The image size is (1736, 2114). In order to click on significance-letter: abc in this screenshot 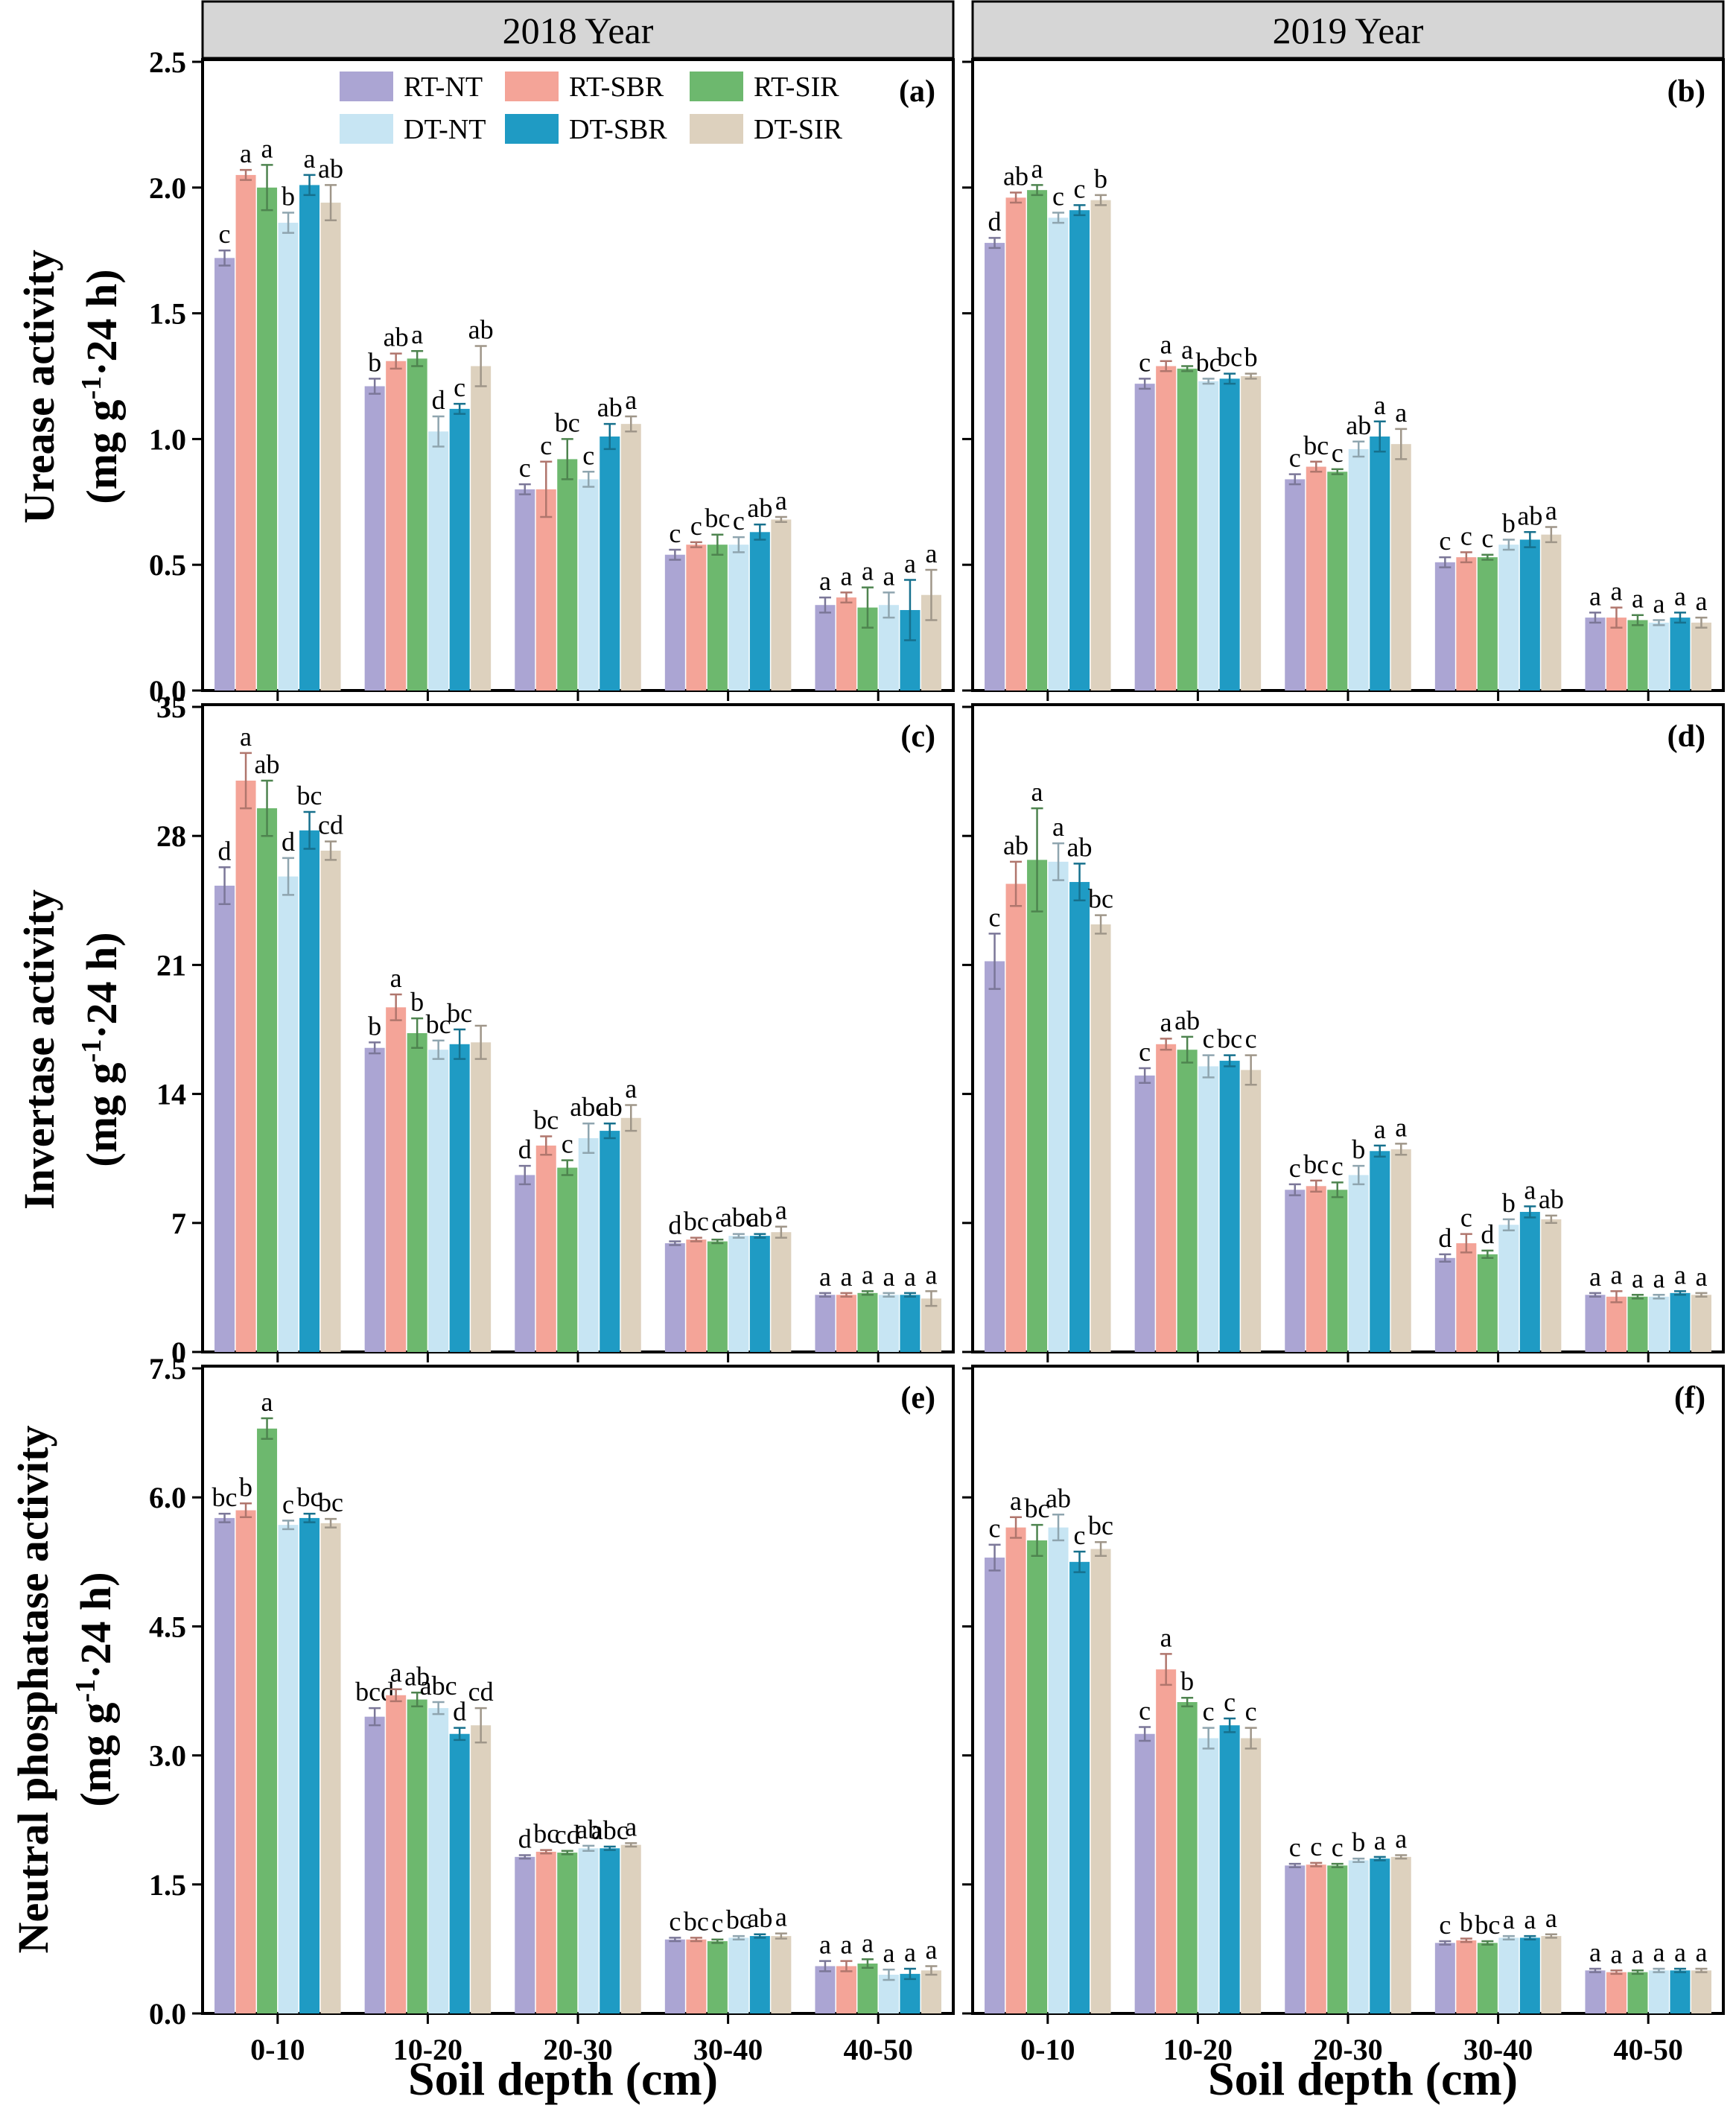, I will do `click(610, 1830)`.